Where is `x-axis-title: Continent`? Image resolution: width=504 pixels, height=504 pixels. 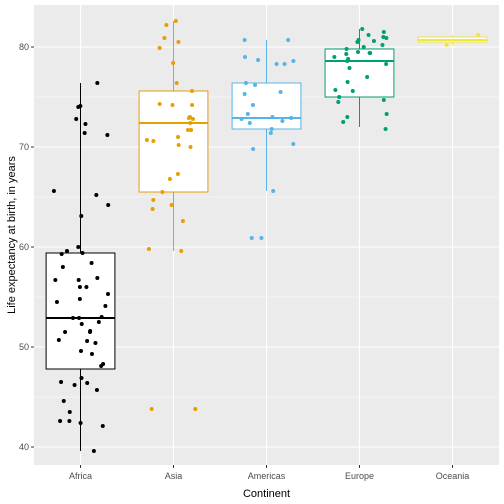 x-axis-title: Continent is located at coordinates (266, 494).